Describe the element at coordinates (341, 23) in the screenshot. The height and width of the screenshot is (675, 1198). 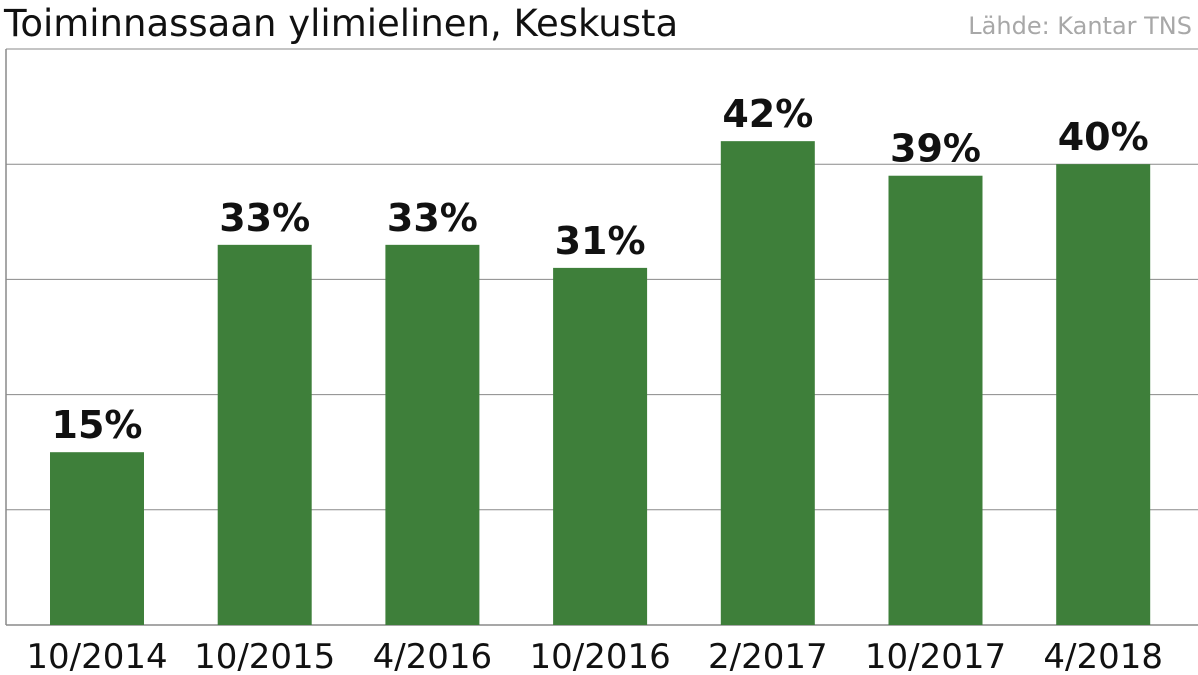
I see `chart-title: Toiminnassaan ylimielinen, Keskusta` at that location.